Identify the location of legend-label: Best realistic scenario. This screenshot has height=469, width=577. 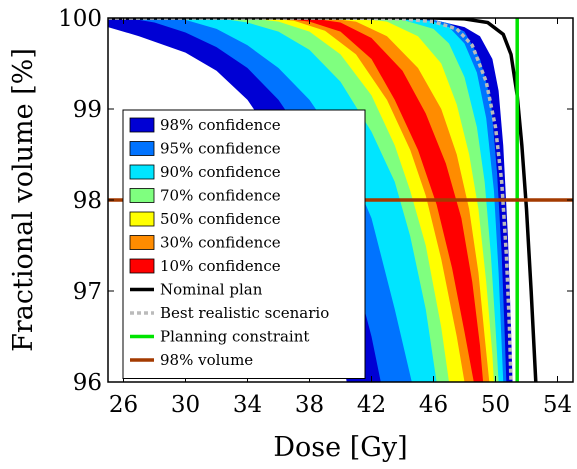
(244, 313).